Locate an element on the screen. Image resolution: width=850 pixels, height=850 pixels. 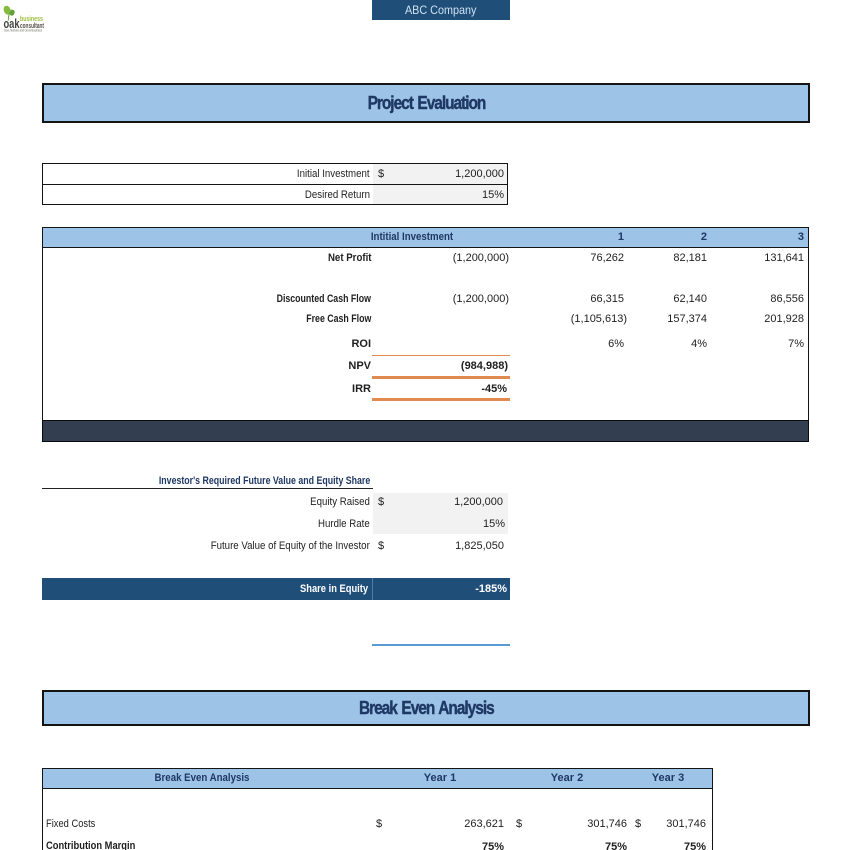
svg-text: oak is located at coordinates (12, 24).